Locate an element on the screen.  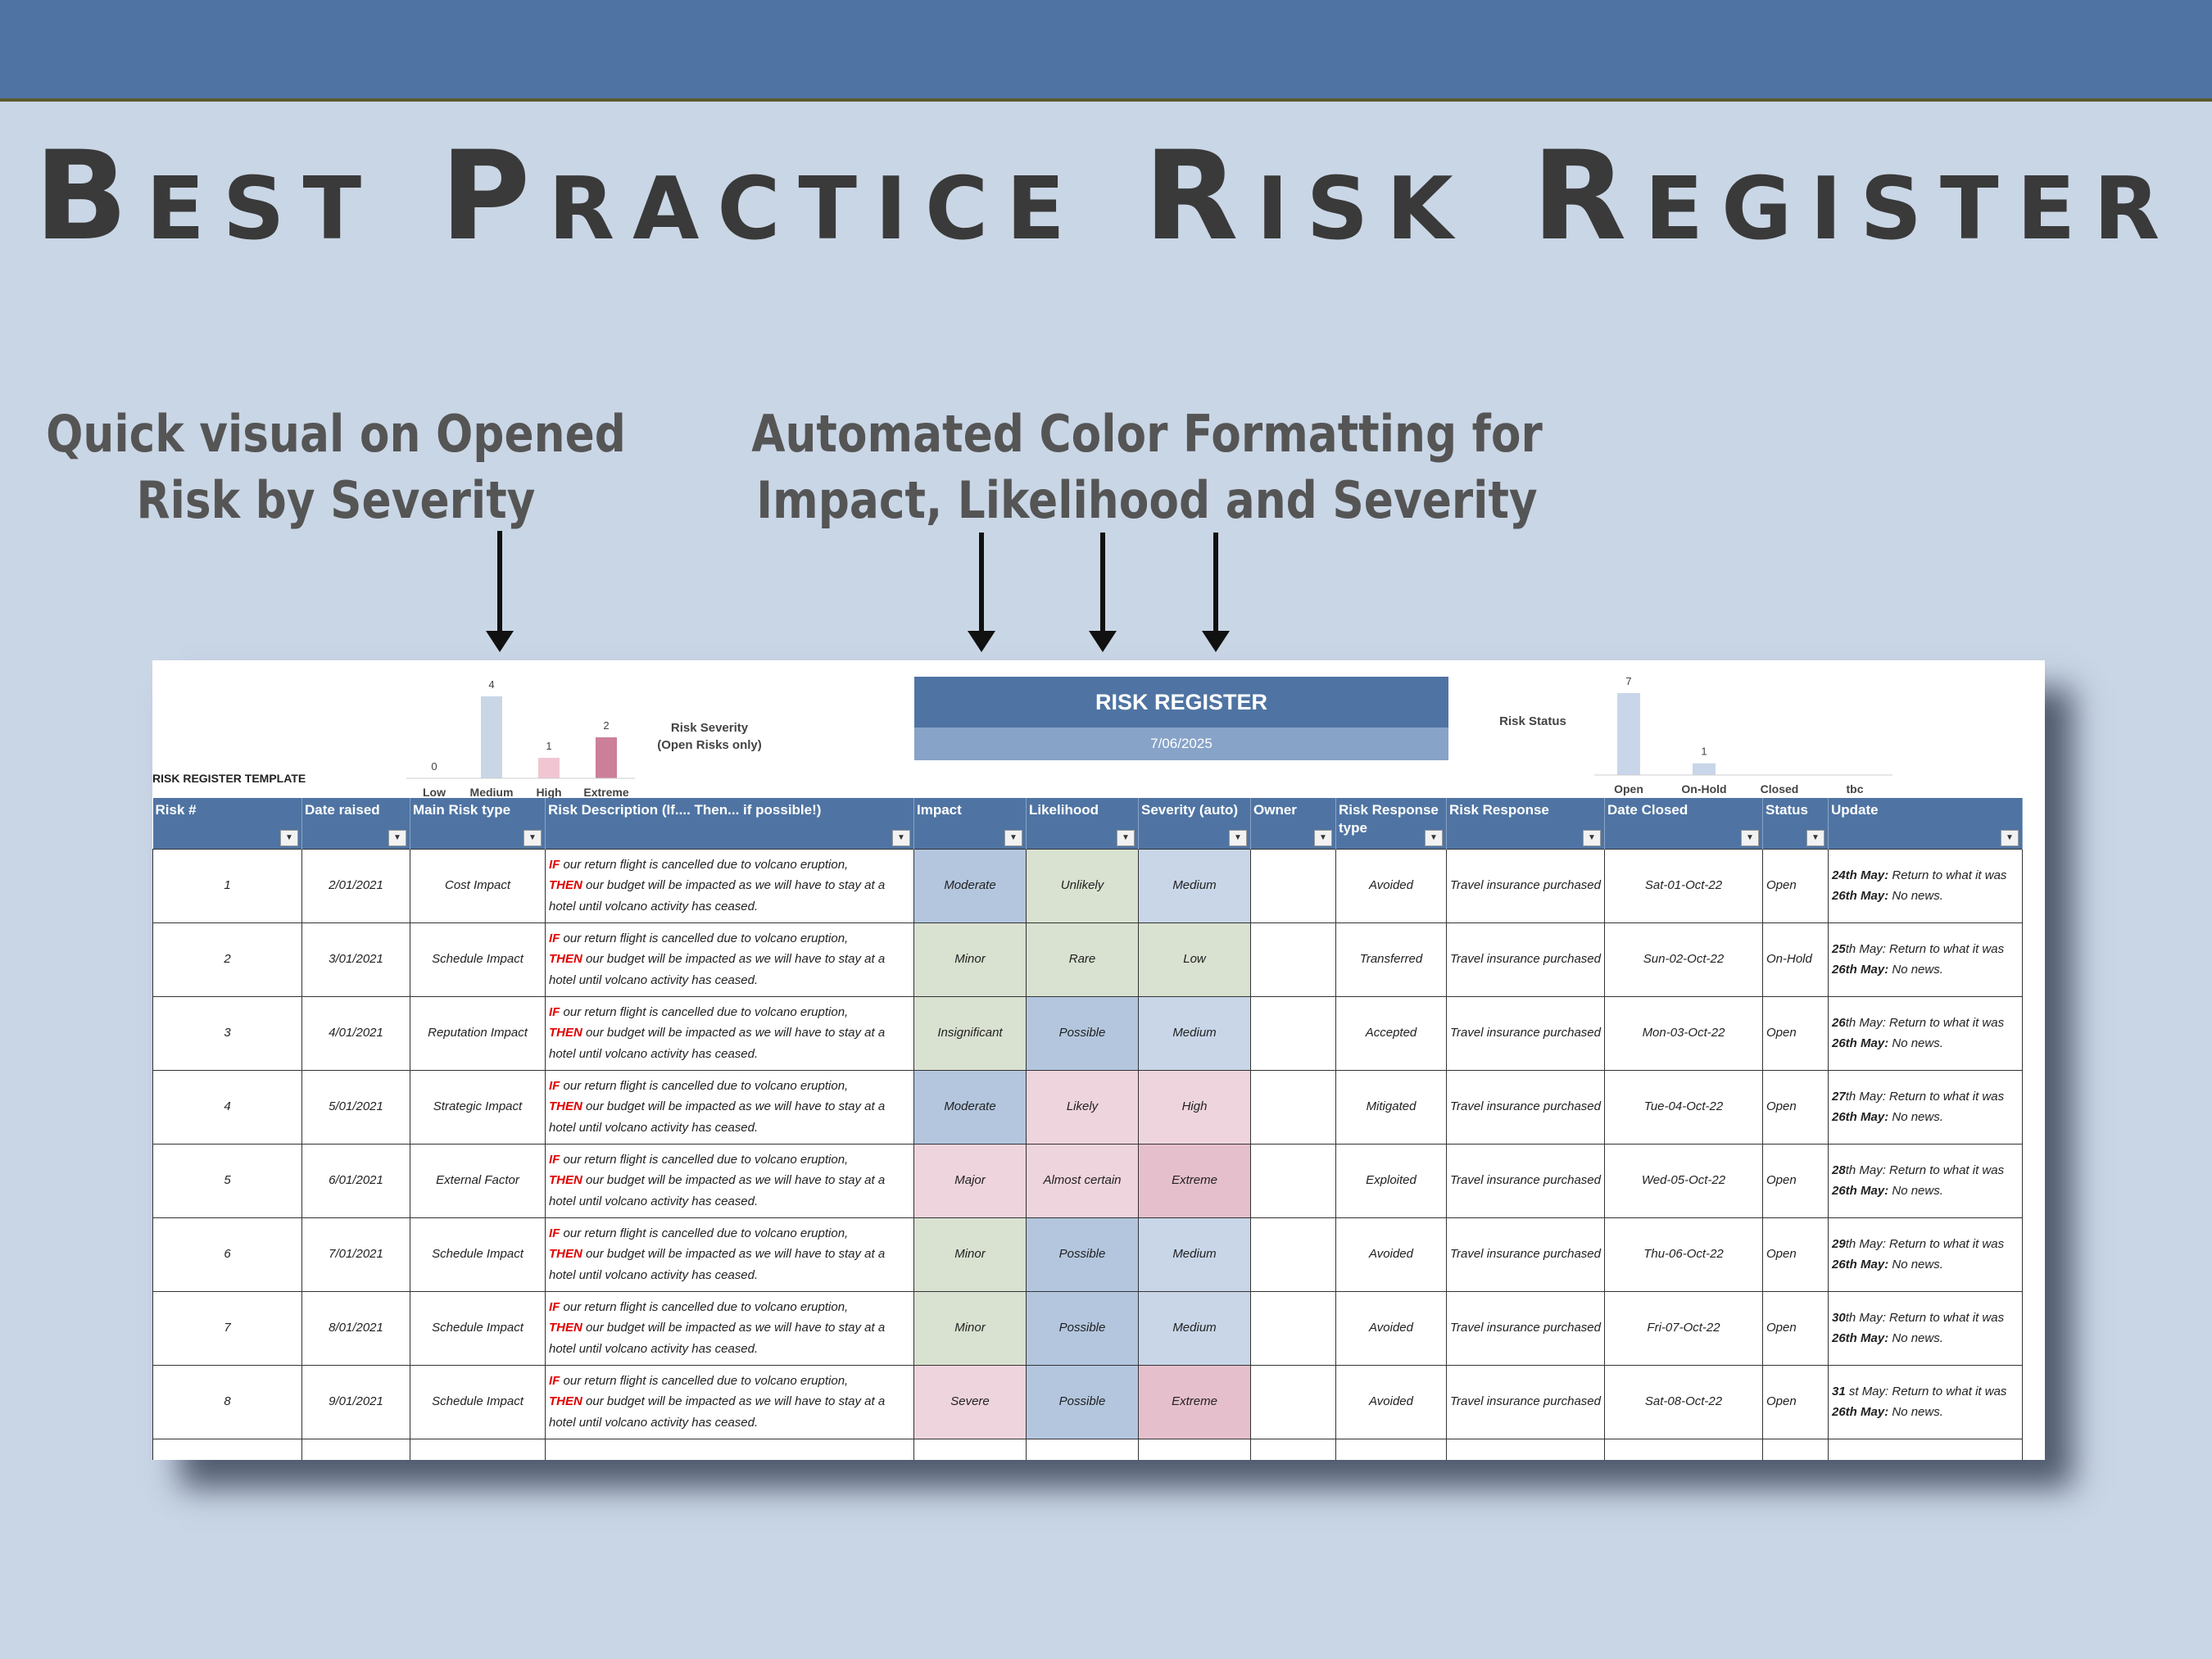
date-closed-cell: Fri-07-Oct-22 is located at coordinates (1683, 1328).